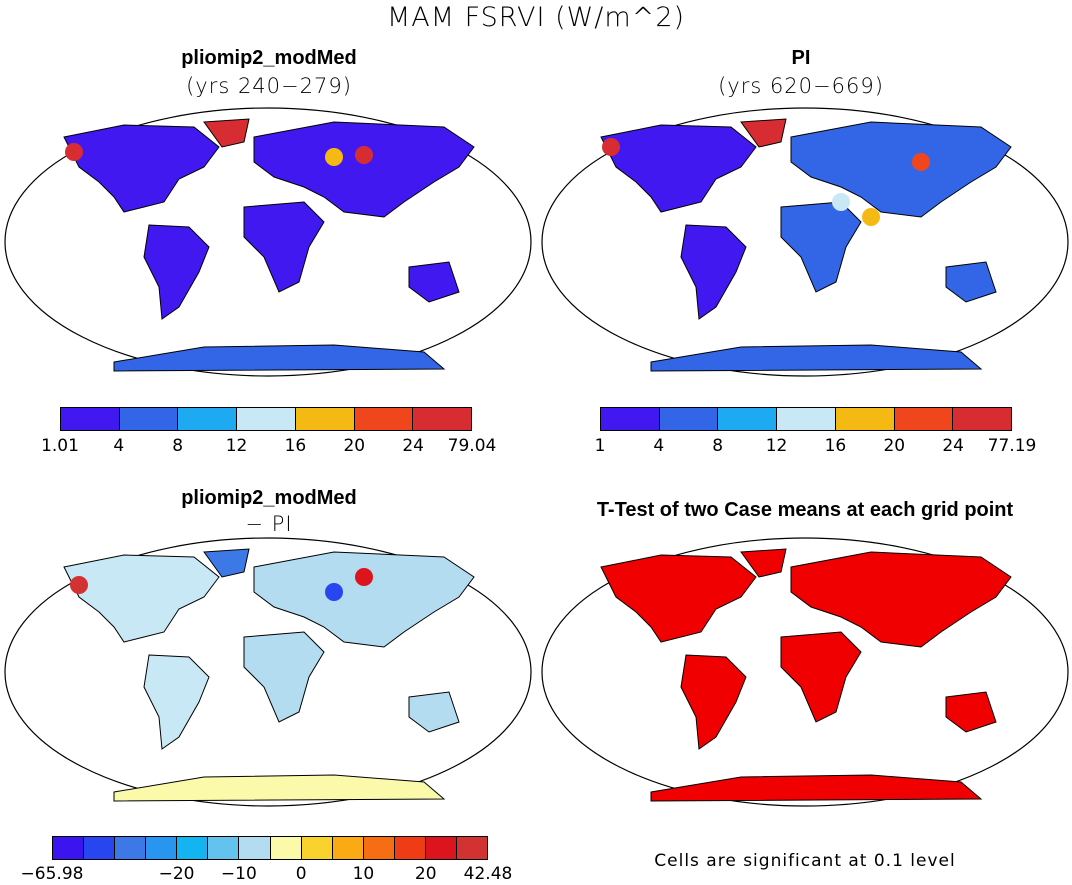 Image resolution: width=1072 pixels, height=885 pixels. What do you see at coordinates (413, 446) in the screenshot?
I see `colorbar-tick-label: 24` at bounding box center [413, 446].